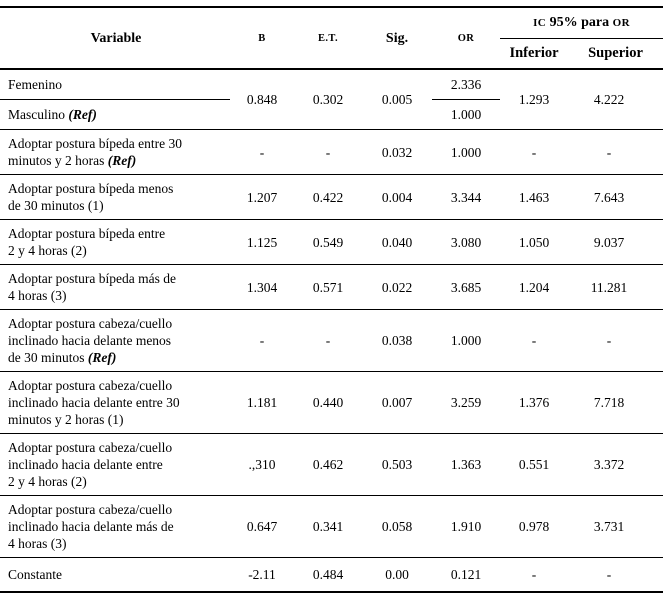  What do you see at coordinates (615, 526) in the screenshot?
I see `cell-superior: 3.731` at bounding box center [615, 526].